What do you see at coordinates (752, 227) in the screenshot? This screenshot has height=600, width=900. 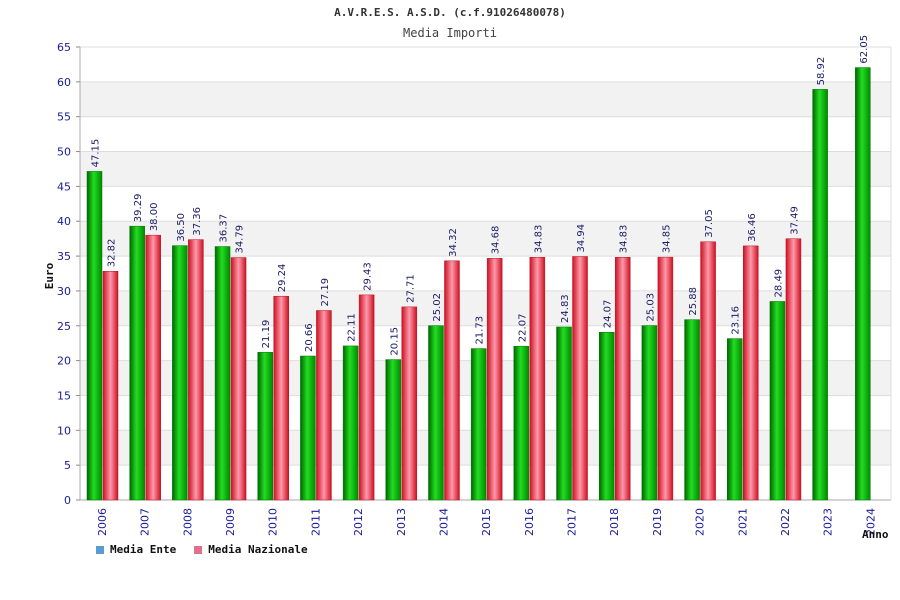 I see `data-label-media-nazionale: 36.46` at bounding box center [752, 227].